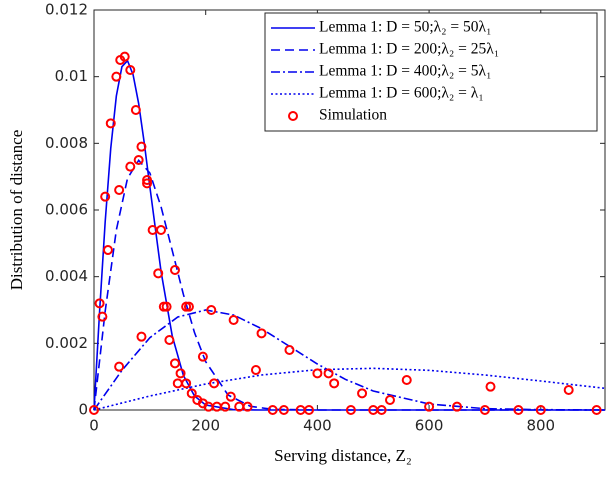 This screenshot has width=607, height=477. I want to click on y-tick-label: 0.012, so click(66, 10).